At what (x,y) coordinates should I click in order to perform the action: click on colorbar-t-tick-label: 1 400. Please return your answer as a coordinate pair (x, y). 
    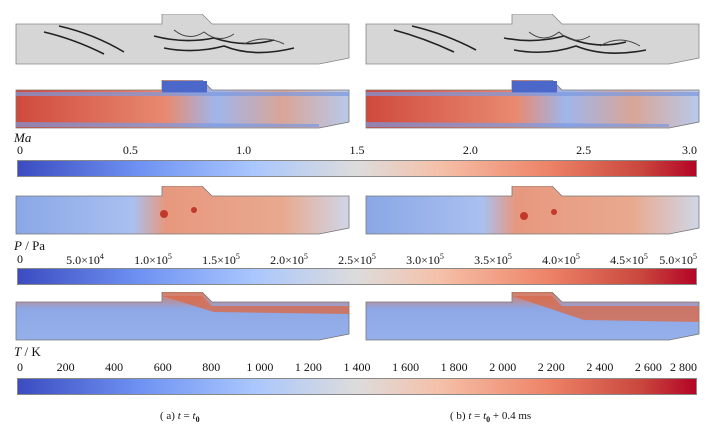
    Looking at the image, I should click on (357, 367).